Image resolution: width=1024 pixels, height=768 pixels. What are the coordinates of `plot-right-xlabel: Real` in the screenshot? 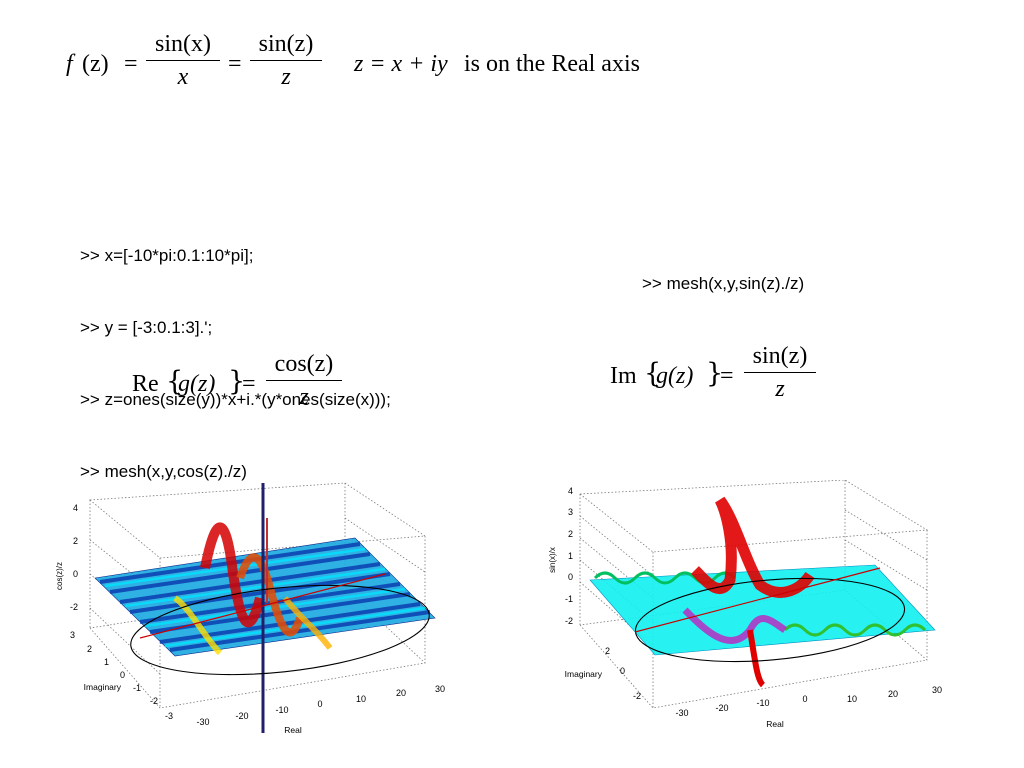 It's located at (775, 724).